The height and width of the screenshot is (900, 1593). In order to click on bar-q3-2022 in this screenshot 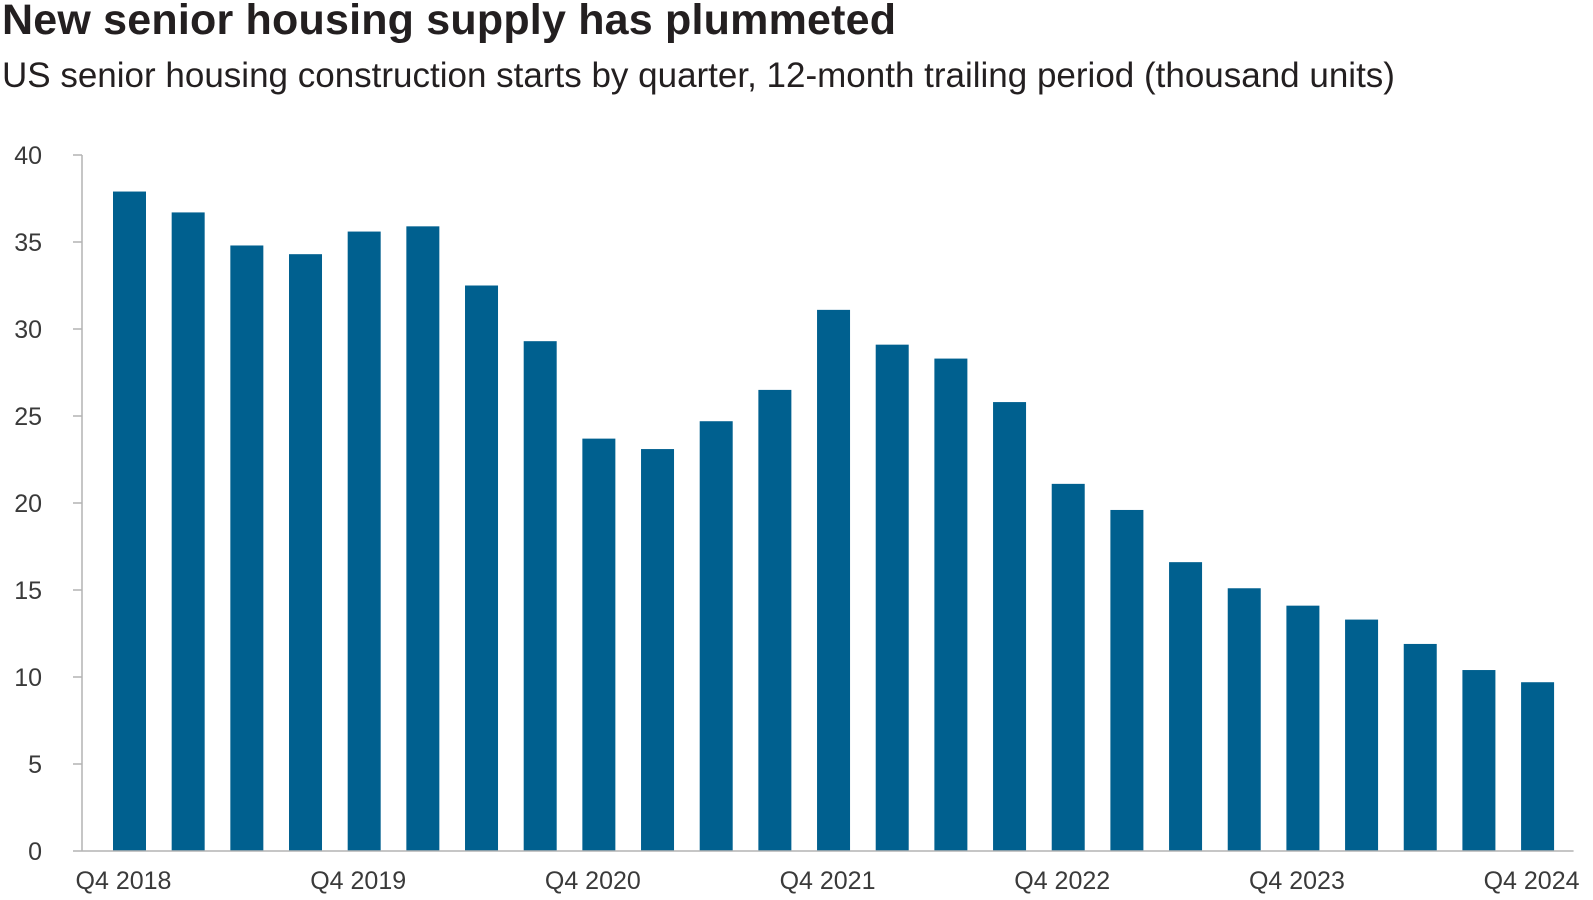, I will do `click(1010, 626)`.